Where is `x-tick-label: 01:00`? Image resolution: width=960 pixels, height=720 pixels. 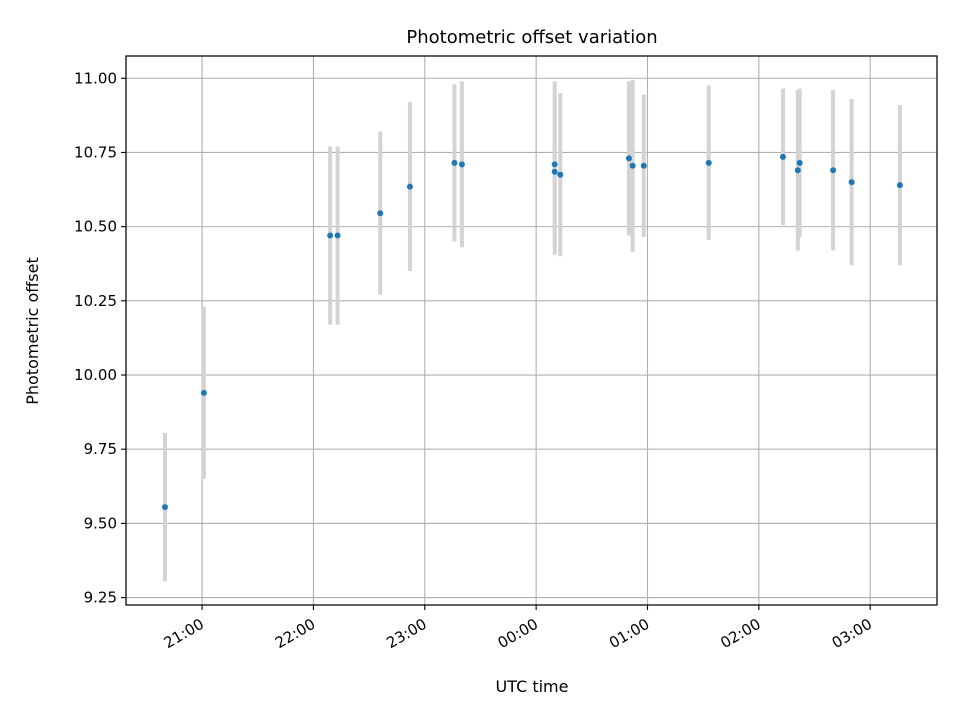
x-tick-label: 01:00 is located at coordinates (629, 633).